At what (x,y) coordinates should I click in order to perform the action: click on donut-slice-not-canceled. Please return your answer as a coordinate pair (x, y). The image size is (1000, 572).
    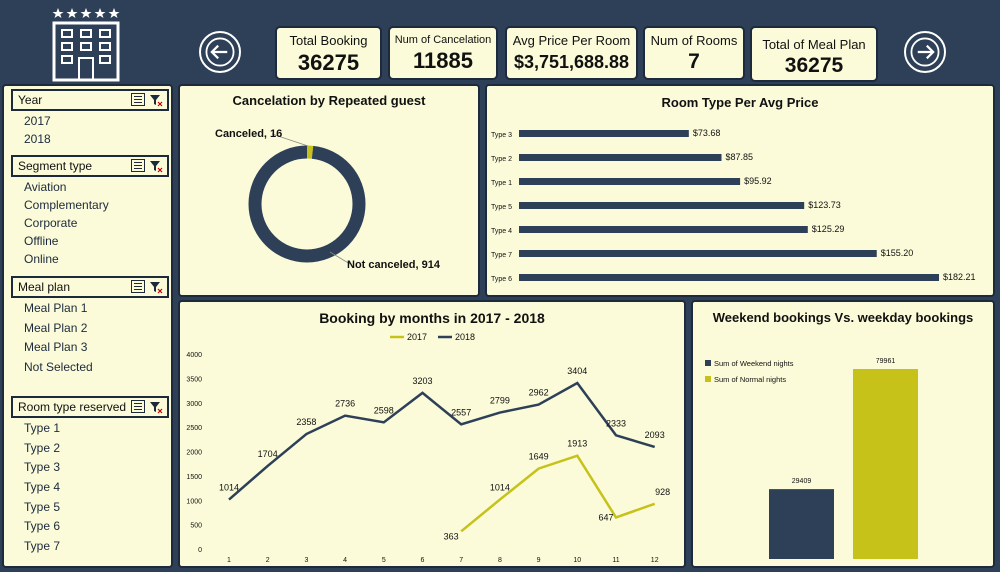
    Looking at the image, I should click on (307, 204).